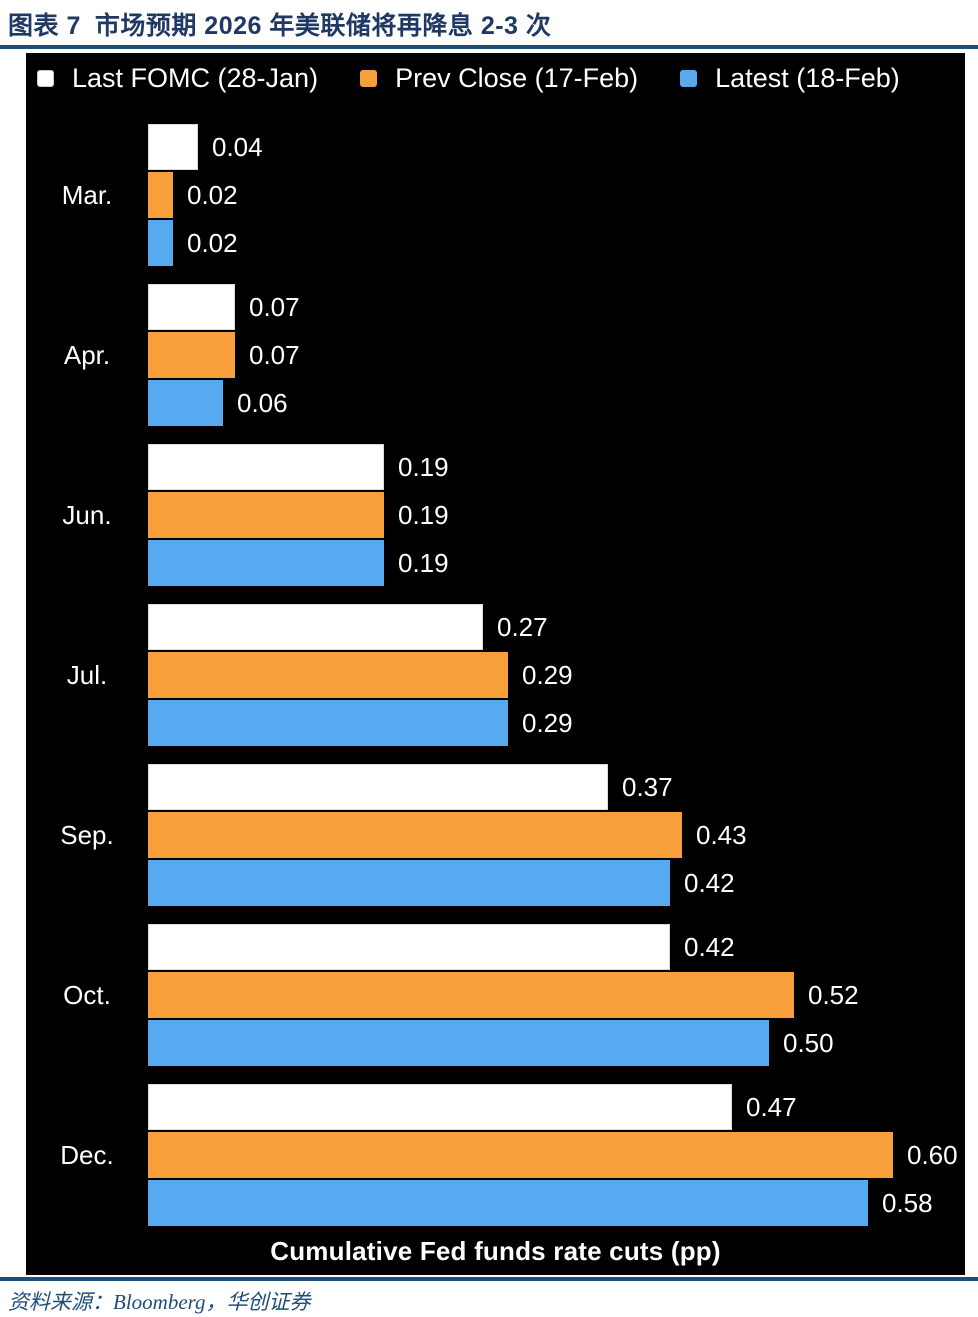 This screenshot has width=978, height=1317. I want to click on value-label: 0.52, so click(833, 994).